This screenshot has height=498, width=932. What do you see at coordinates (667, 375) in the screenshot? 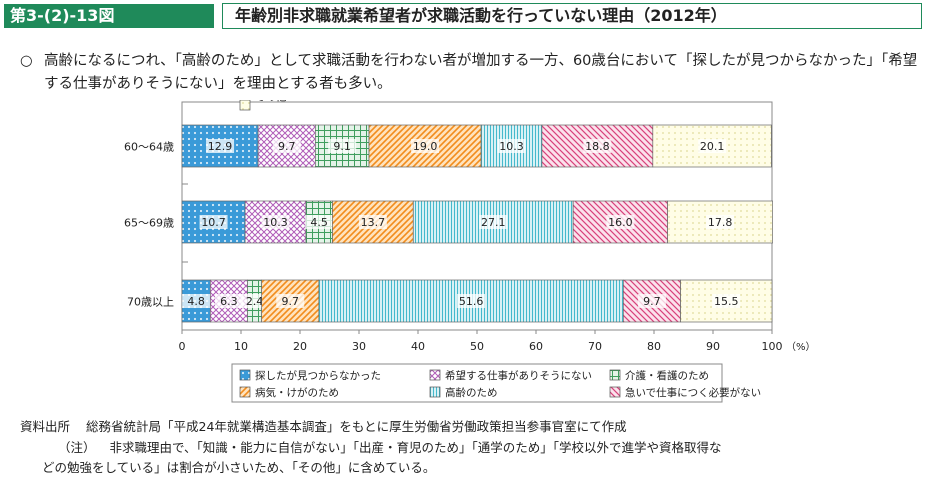
I see `legend-label: 介護・看護のため` at bounding box center [667, 375].